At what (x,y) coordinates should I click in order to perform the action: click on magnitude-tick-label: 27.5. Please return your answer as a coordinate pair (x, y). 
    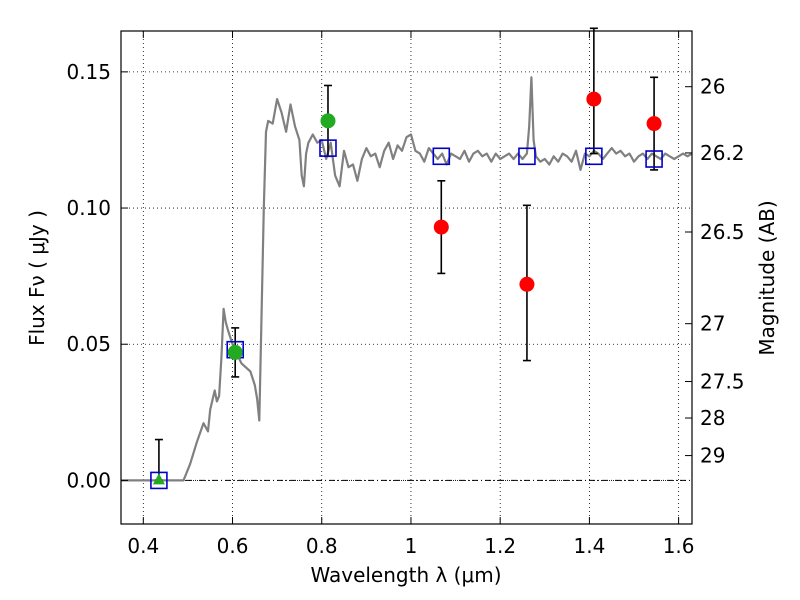
    Looking at the image, I should click on (722, 382).